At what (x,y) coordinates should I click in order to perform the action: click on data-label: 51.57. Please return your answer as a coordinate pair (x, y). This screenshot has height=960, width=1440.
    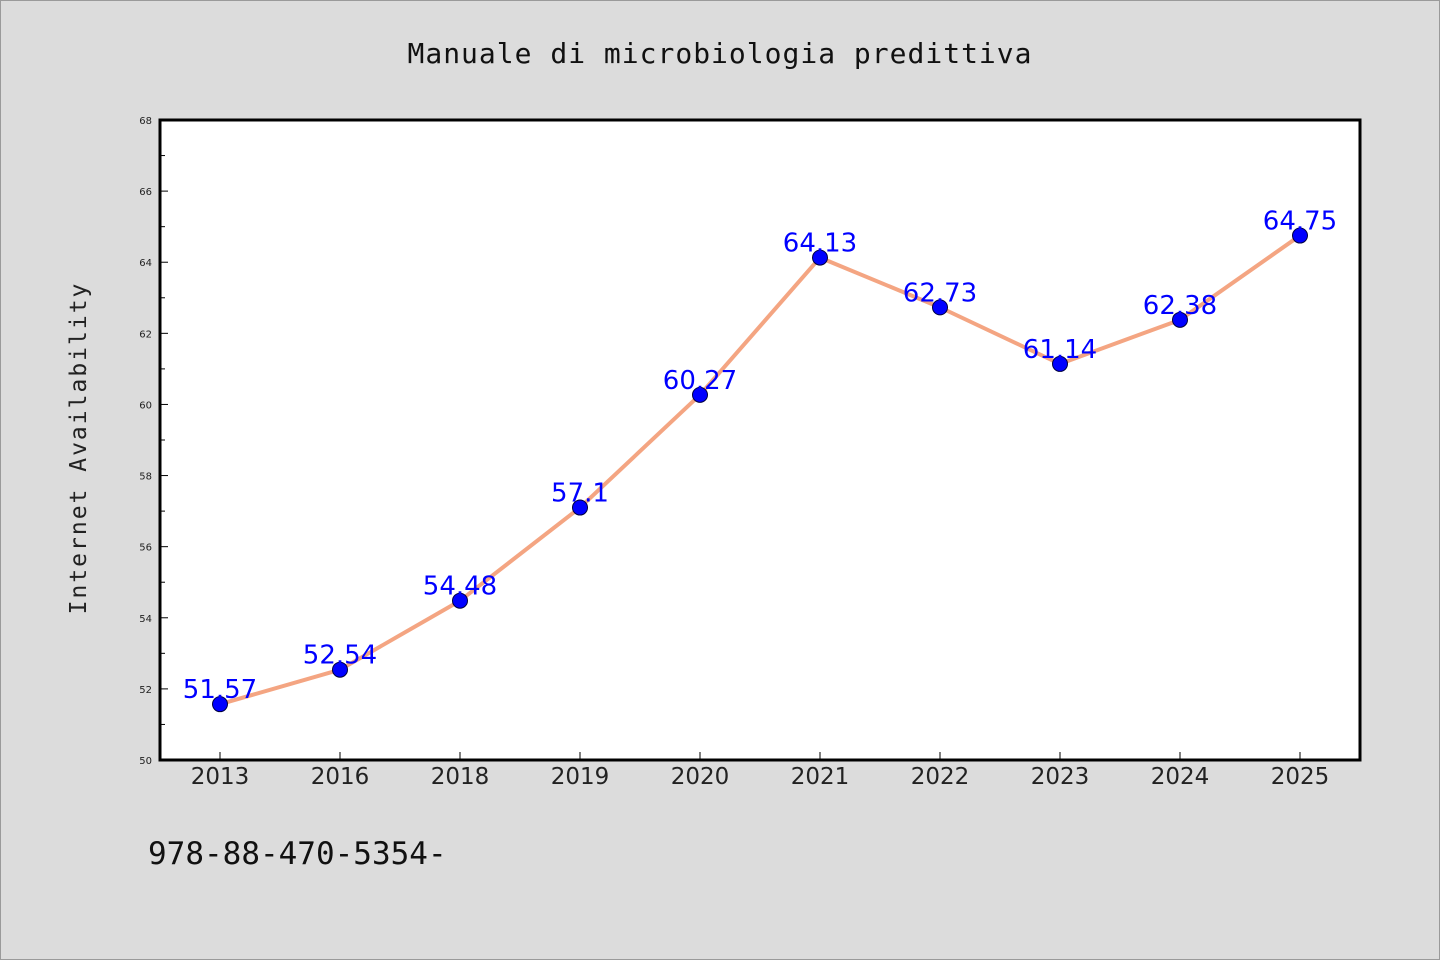
    Looking at the image, I should click on (220, 690).